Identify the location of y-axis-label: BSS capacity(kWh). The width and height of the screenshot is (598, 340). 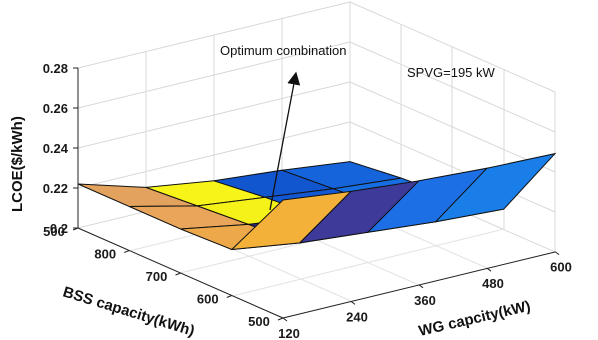
(129, 312).